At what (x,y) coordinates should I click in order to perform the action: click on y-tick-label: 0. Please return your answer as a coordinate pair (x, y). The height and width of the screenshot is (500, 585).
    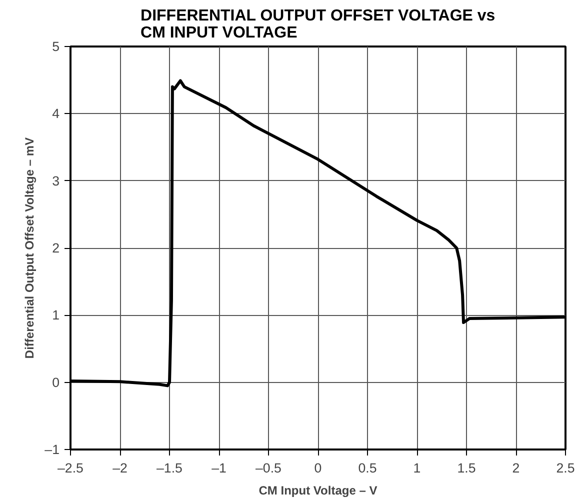
    Looking at the image, I should click on (56, 382).